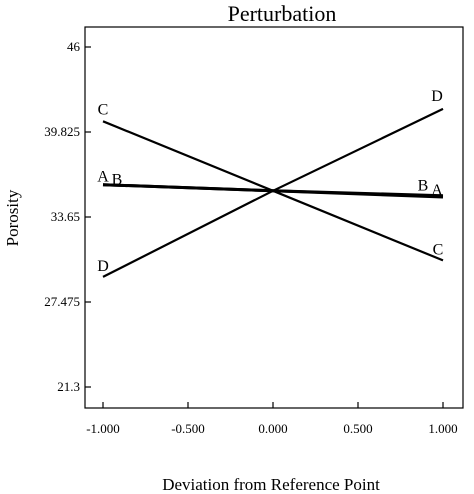  I want to click on x-tick-label: 0.000, so click(272, 428).